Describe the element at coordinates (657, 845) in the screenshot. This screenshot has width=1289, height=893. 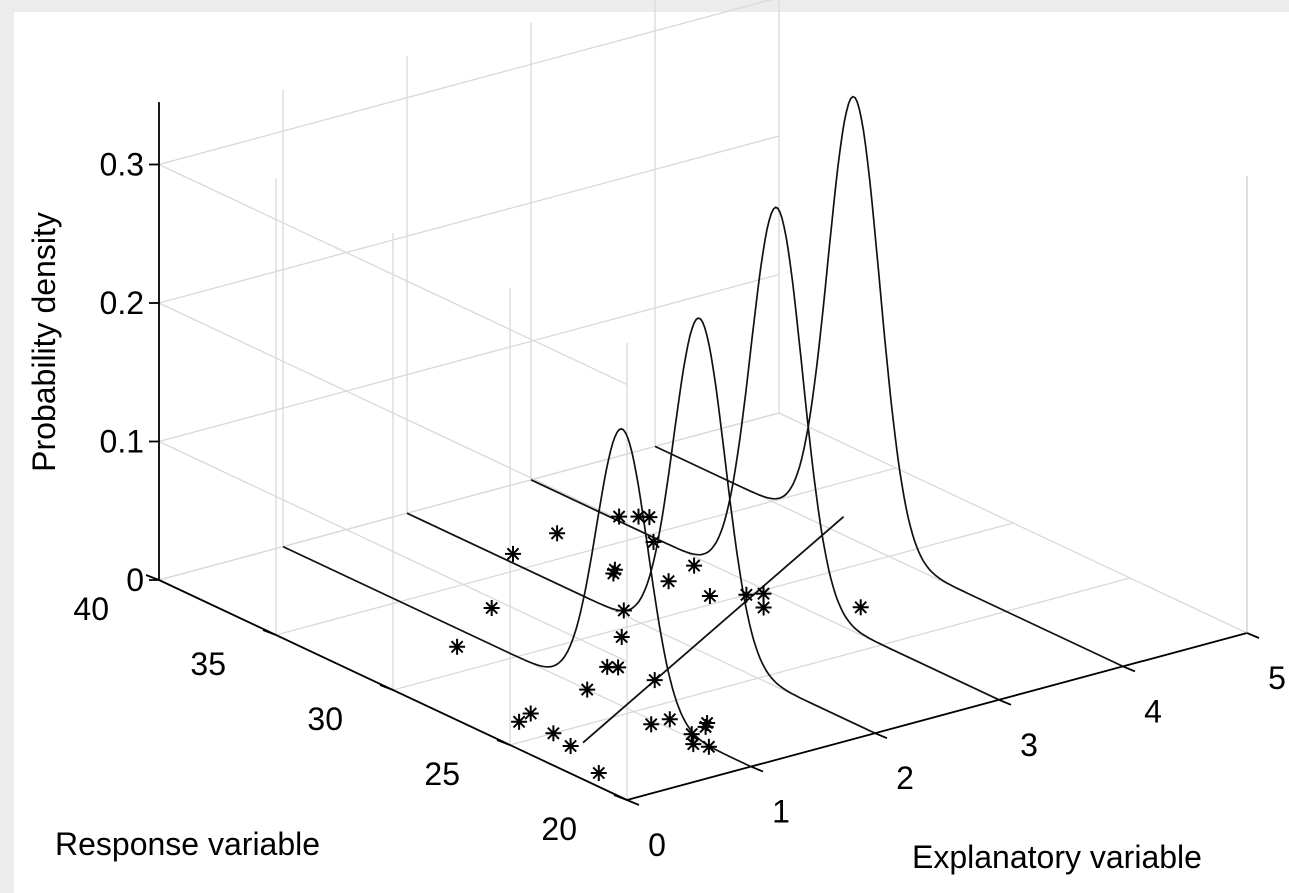
I see `x-tick-label: 0` at that location.